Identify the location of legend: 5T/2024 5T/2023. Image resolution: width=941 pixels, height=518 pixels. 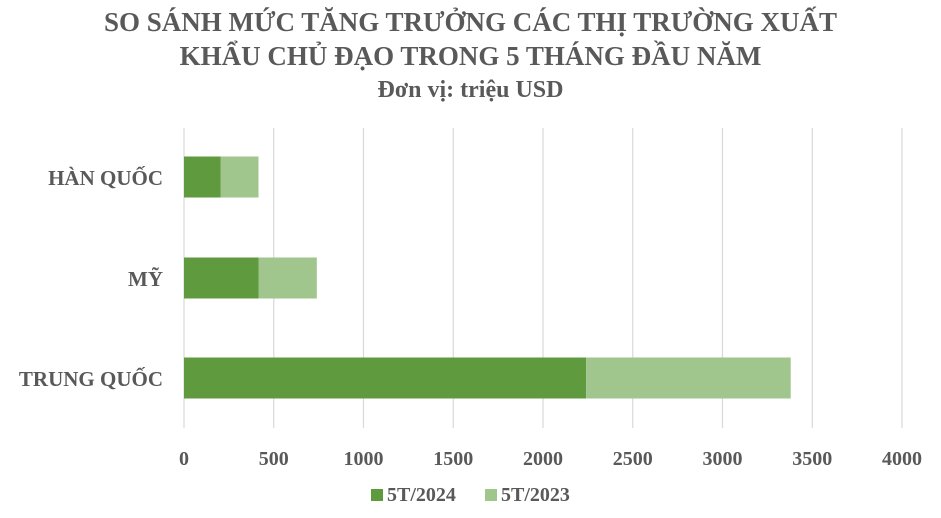
(470, 495).